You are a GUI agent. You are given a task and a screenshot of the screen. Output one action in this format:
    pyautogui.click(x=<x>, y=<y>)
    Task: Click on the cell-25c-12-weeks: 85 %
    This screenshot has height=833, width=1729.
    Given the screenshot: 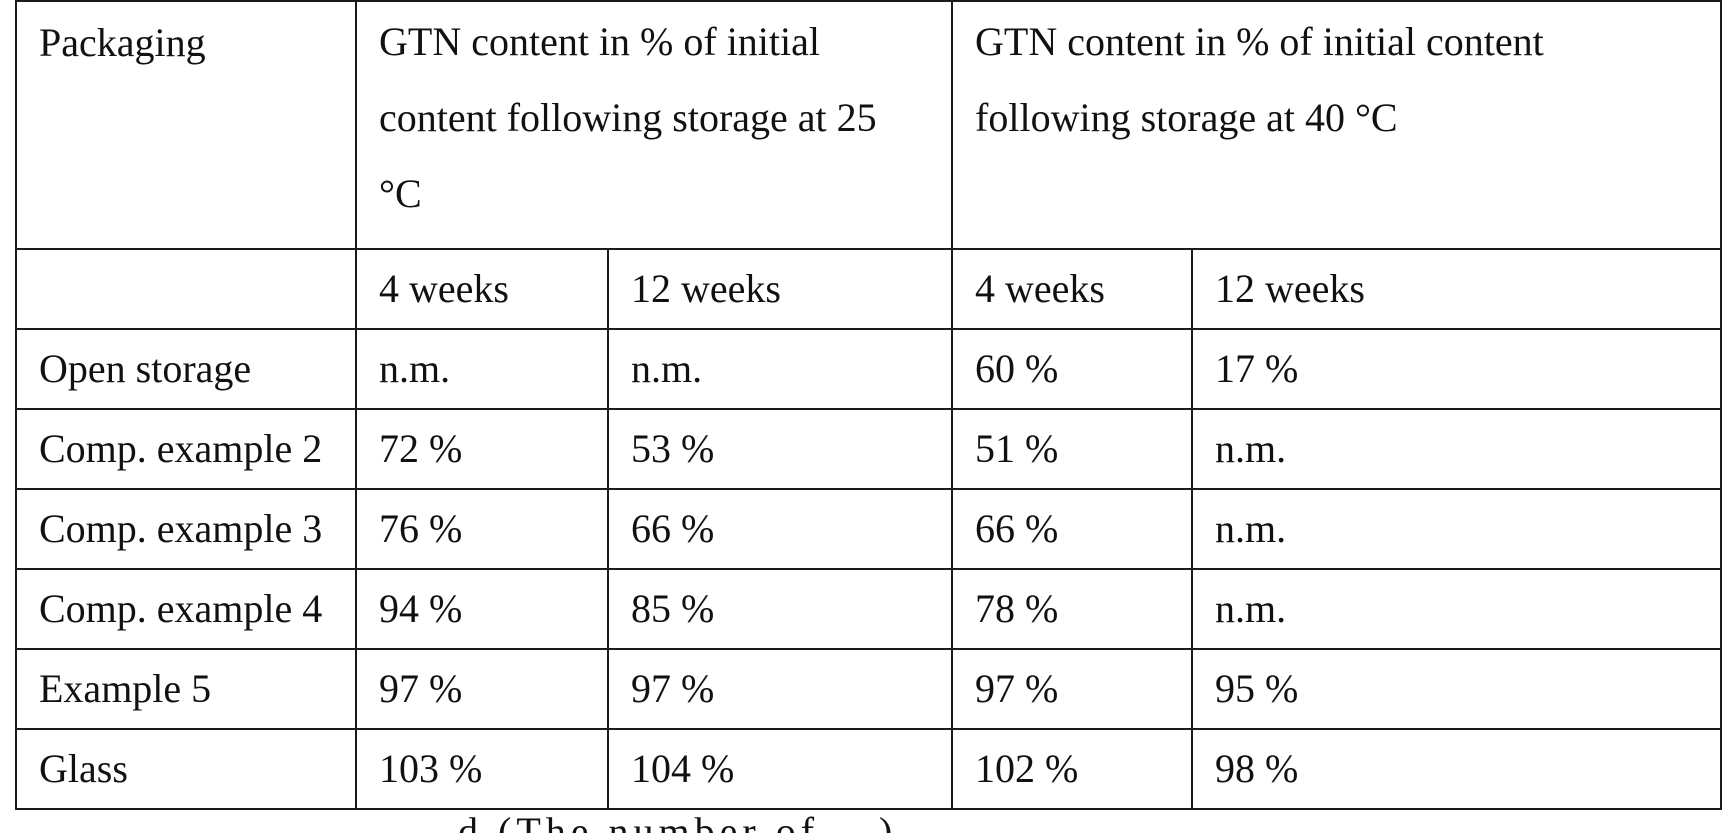 What is the action you would take?
    pyautogui.click(x=780, y=609)
    